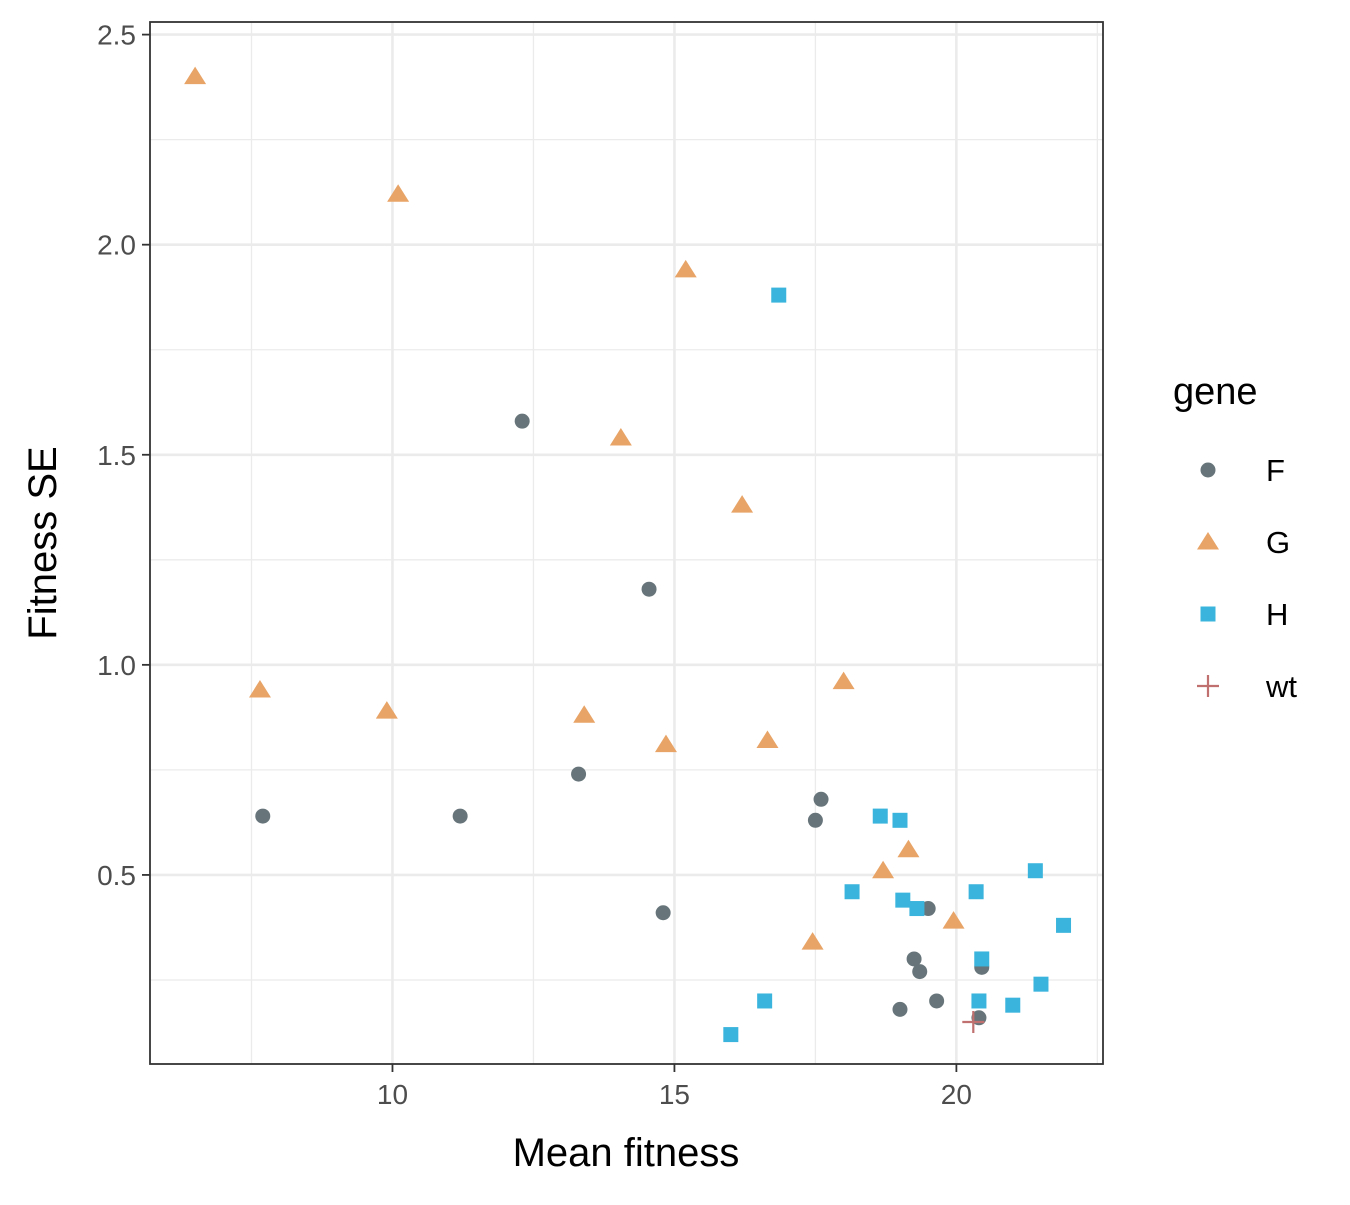 This screenshot has width=1350, height=1205. I want to click on y-tick-label: 1.0, so click(116, 665).